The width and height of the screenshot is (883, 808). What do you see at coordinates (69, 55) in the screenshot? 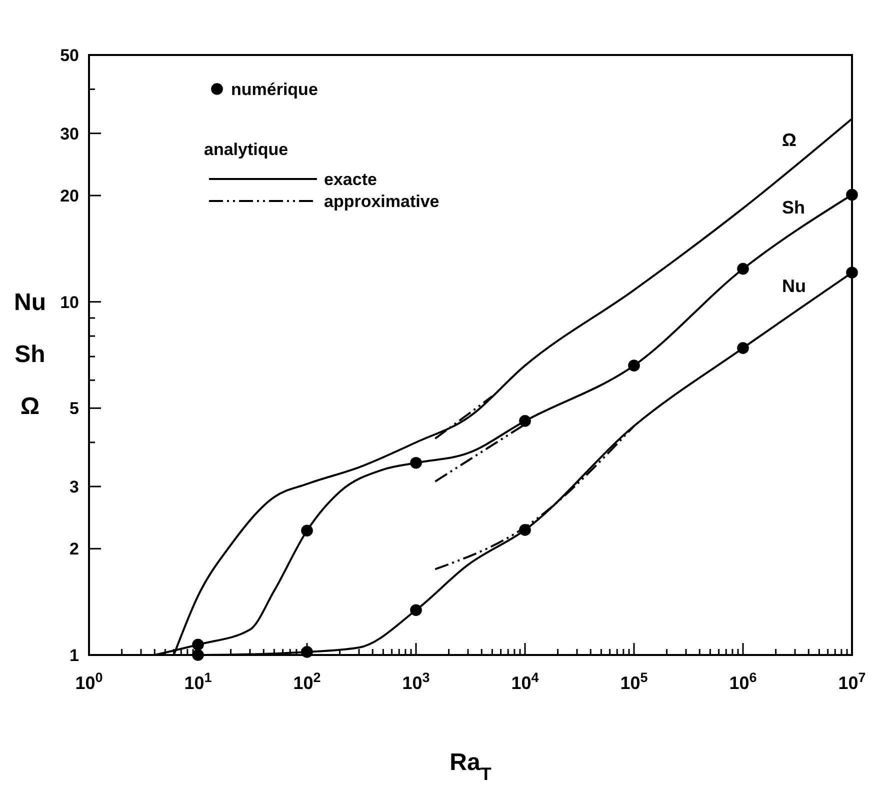
I see `y-tick-label: 50` at bounding box center [69, 55].